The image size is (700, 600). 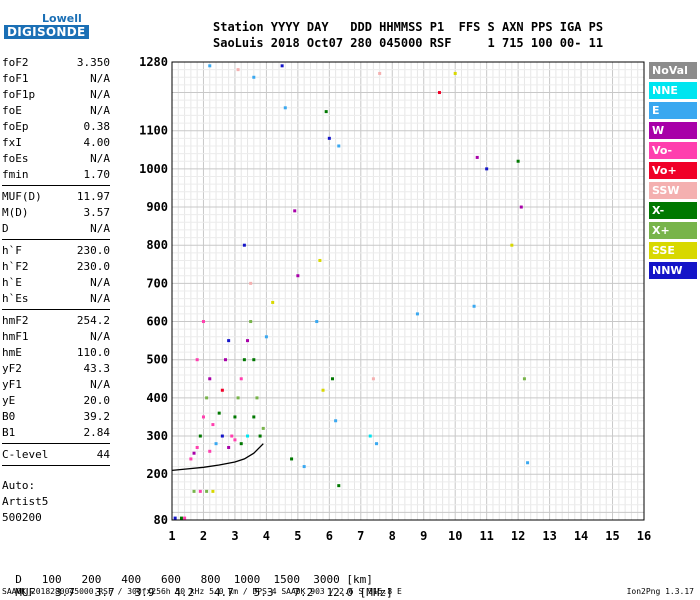 I want to click on param-row: fxI 4.00, so click(x=56, y=143).